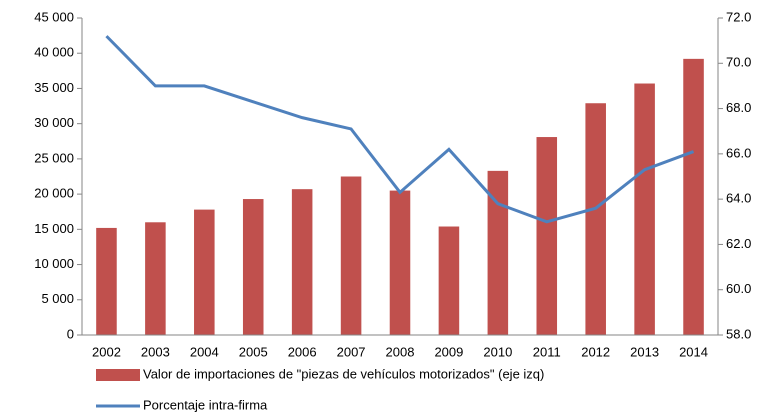  What do you see at coordinates (738, 288) in the screenshot?
I see `y2-tick-label: 60.0` at bounding box center [738, 288].